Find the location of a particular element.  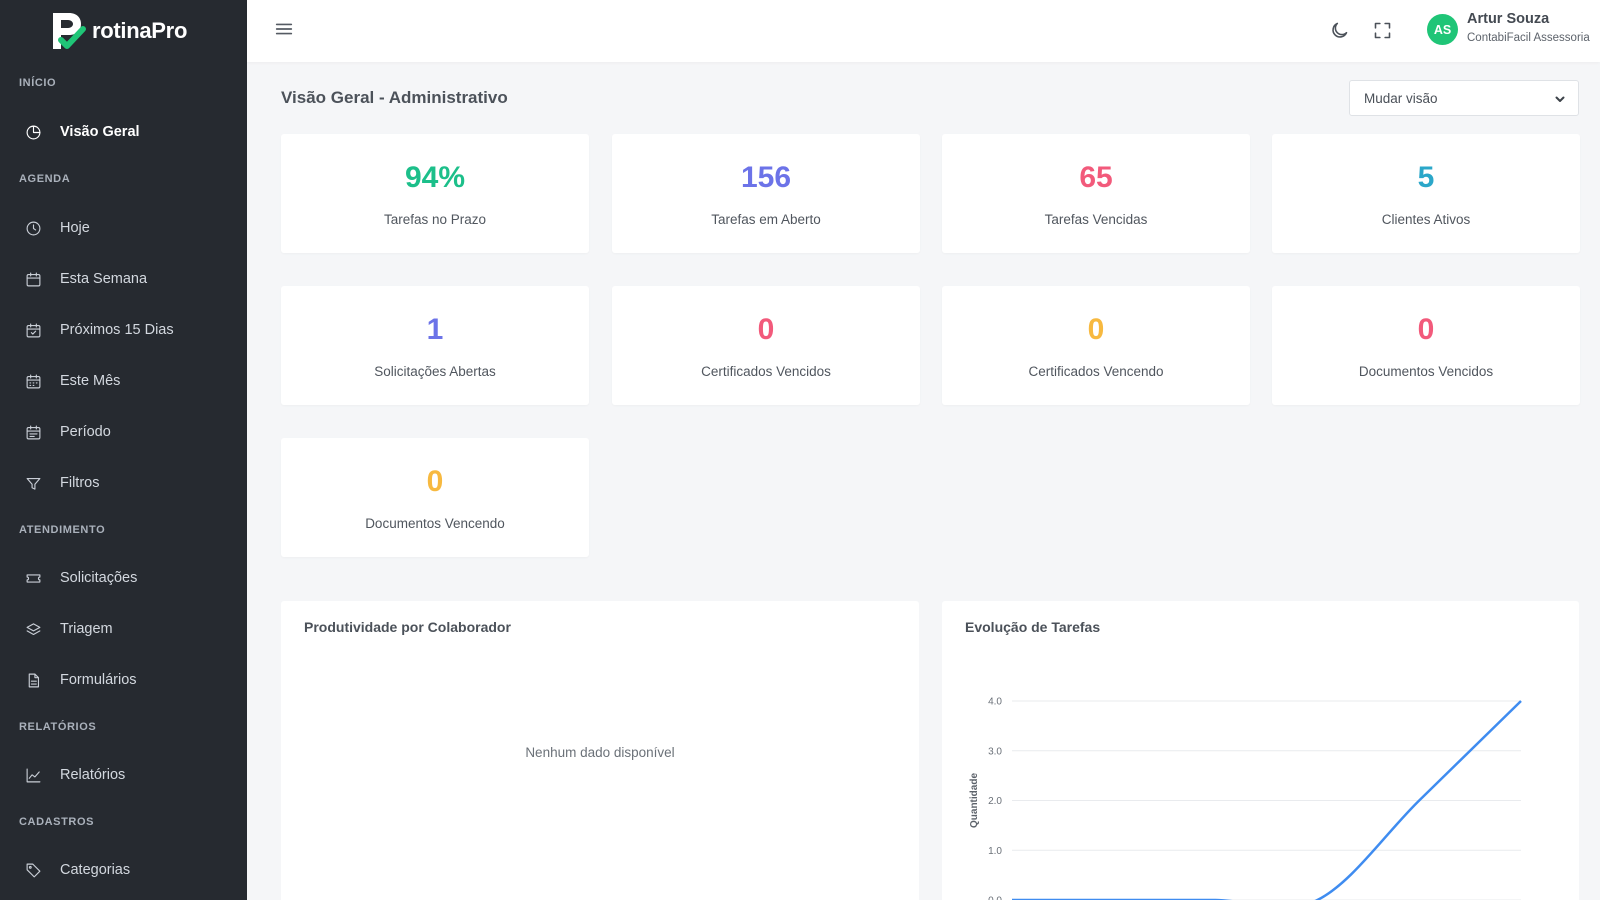

sidebar-item-formularios: Formulários is located at coordinates (123, 680).